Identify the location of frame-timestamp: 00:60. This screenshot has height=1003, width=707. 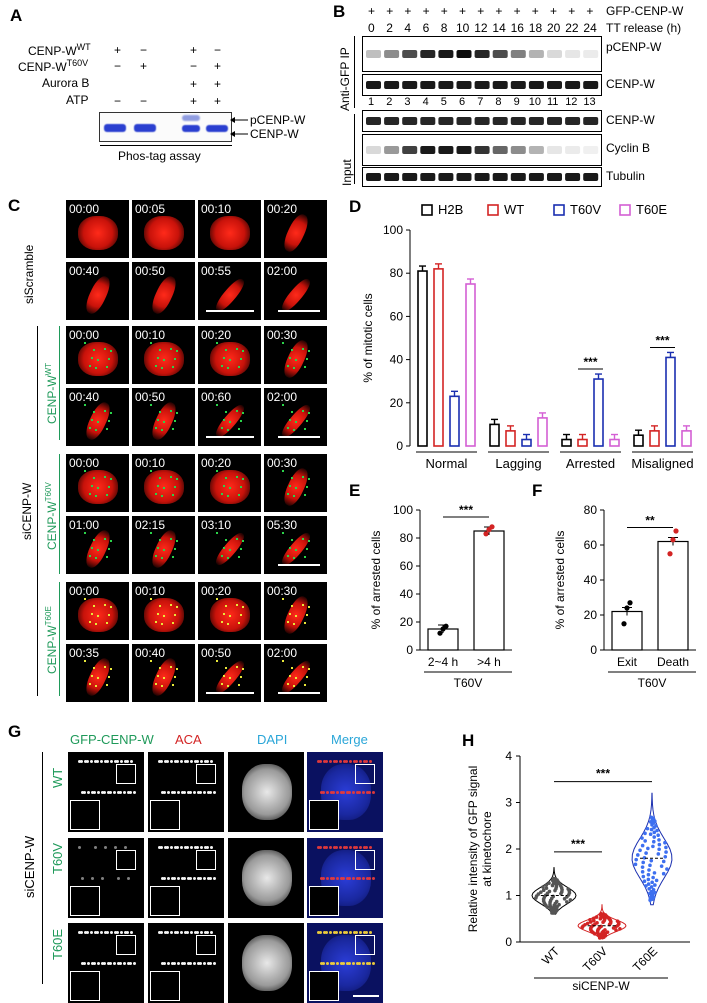
(216, 397).